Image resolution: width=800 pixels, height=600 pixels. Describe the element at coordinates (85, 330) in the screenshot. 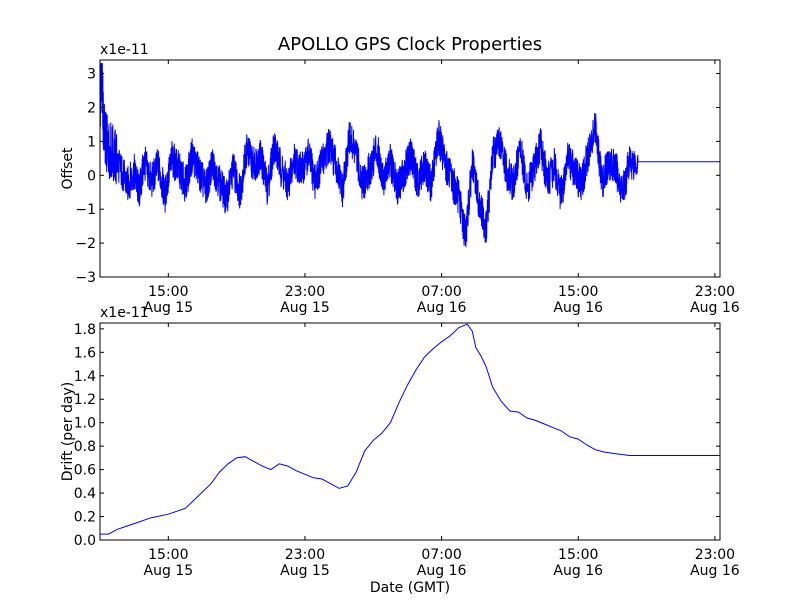

I see `ytick-label: 1.8` at that location.